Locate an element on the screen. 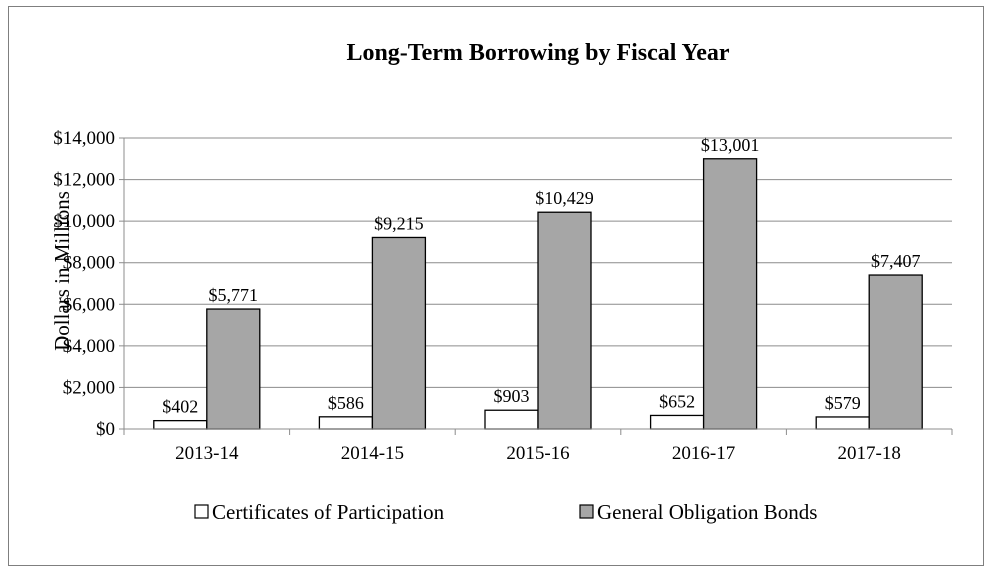 The image size is (992, 566). data-label-gob-2015-16: $10,429 is located at coordinates (564, 198).